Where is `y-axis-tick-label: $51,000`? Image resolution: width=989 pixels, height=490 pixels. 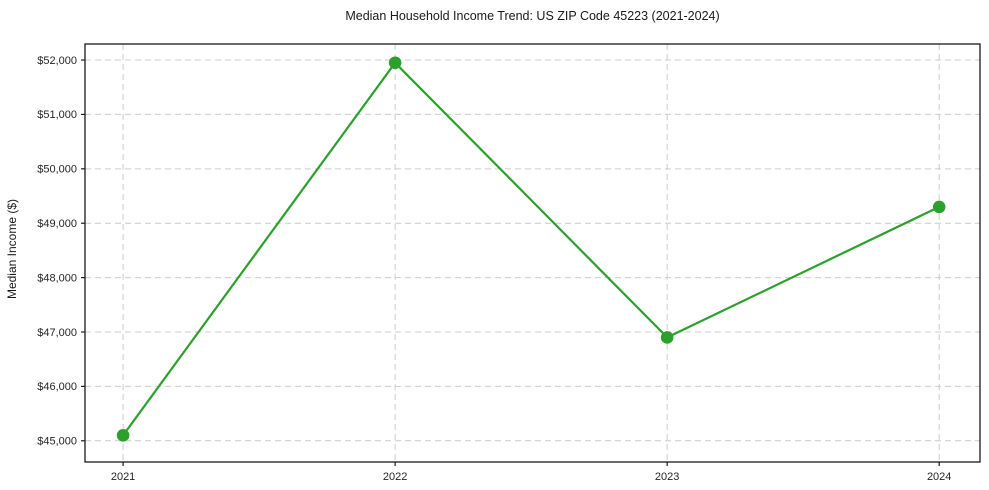 y-axis-tick-label: $51,000 is located at coordinates (57, 115).